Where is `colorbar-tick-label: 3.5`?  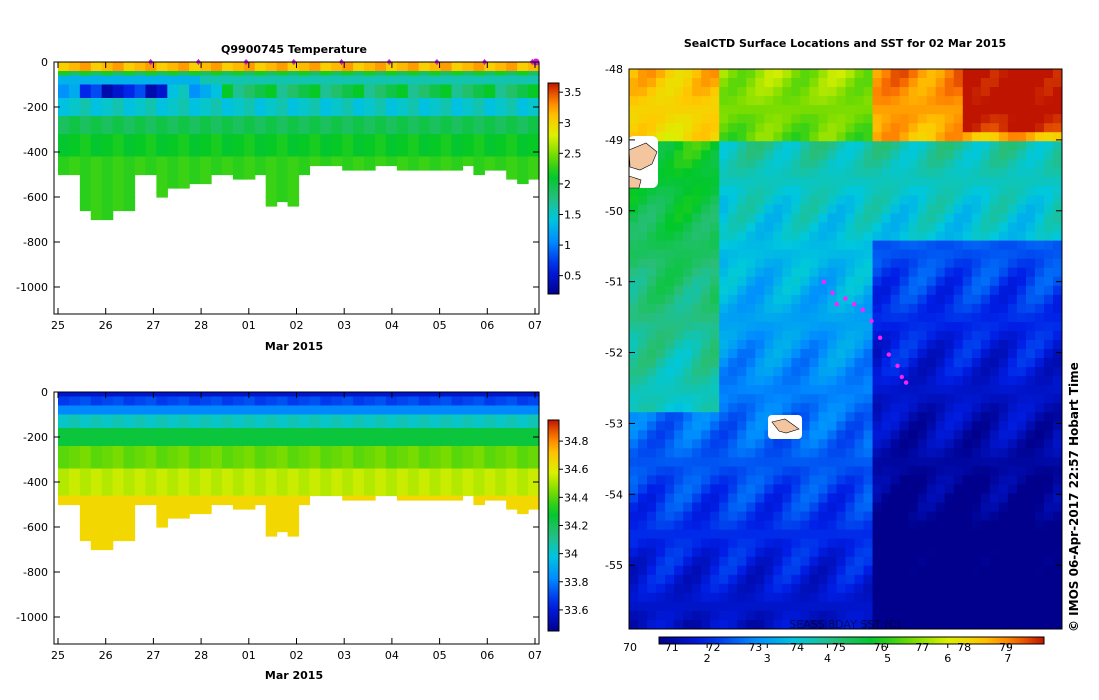
colorbar-tick-label: 3.5 is located at coordinates (573, 92).